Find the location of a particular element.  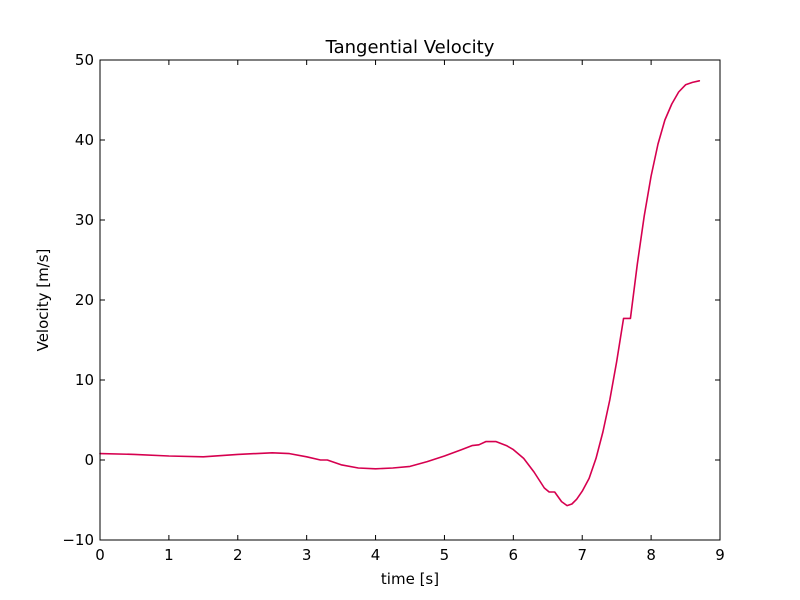

x-tick-label: 8 is located at coordinates (651, 555).